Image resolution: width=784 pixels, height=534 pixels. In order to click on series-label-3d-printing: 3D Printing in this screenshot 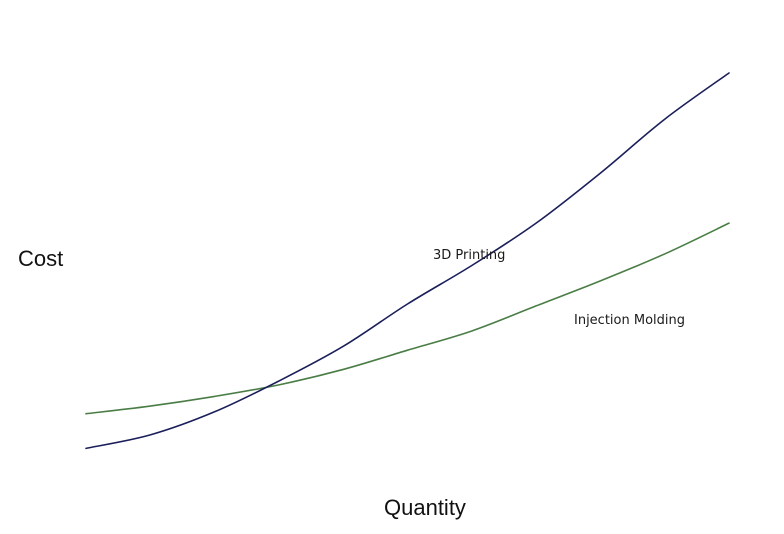, I will do `click(469, 255)`.